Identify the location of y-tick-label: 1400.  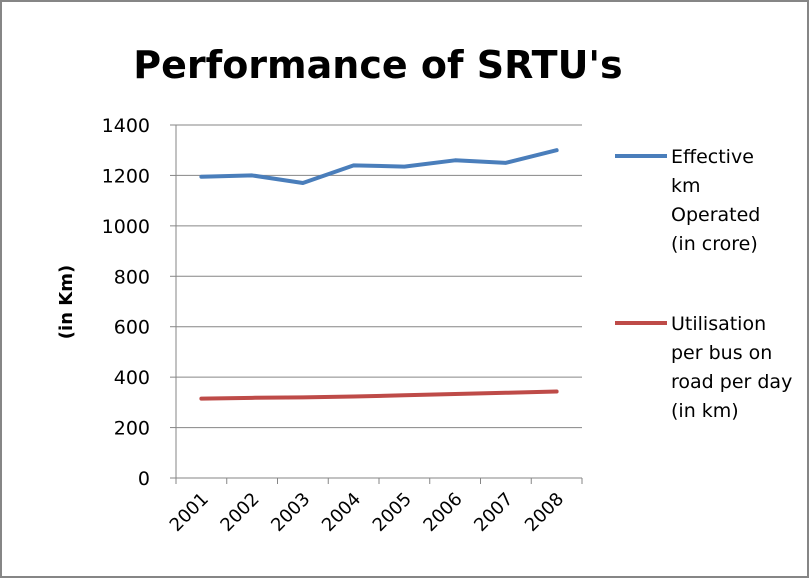
(126, 126).